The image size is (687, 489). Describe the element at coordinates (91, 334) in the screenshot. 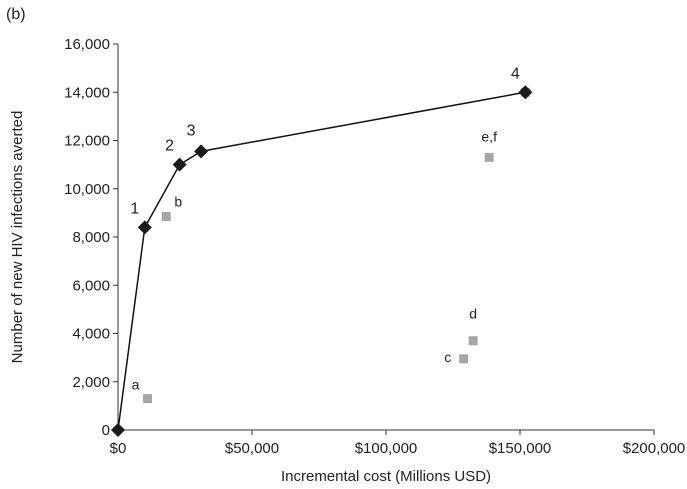

I see `y-tick-label: 4,000` at that location.